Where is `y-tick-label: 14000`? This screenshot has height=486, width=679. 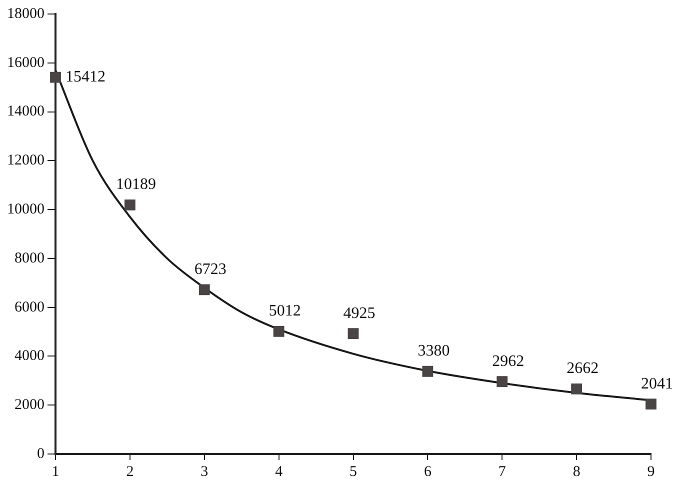 y-tick-label: 14000 is located at coordinates (25, 112).